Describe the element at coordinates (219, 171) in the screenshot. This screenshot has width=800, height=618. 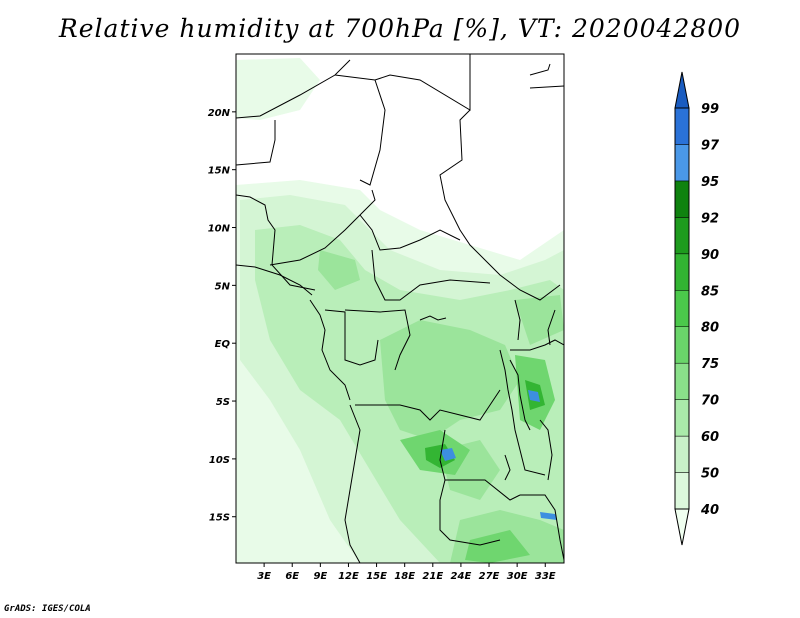
I see `lat-tick-label: 15N` at that location.